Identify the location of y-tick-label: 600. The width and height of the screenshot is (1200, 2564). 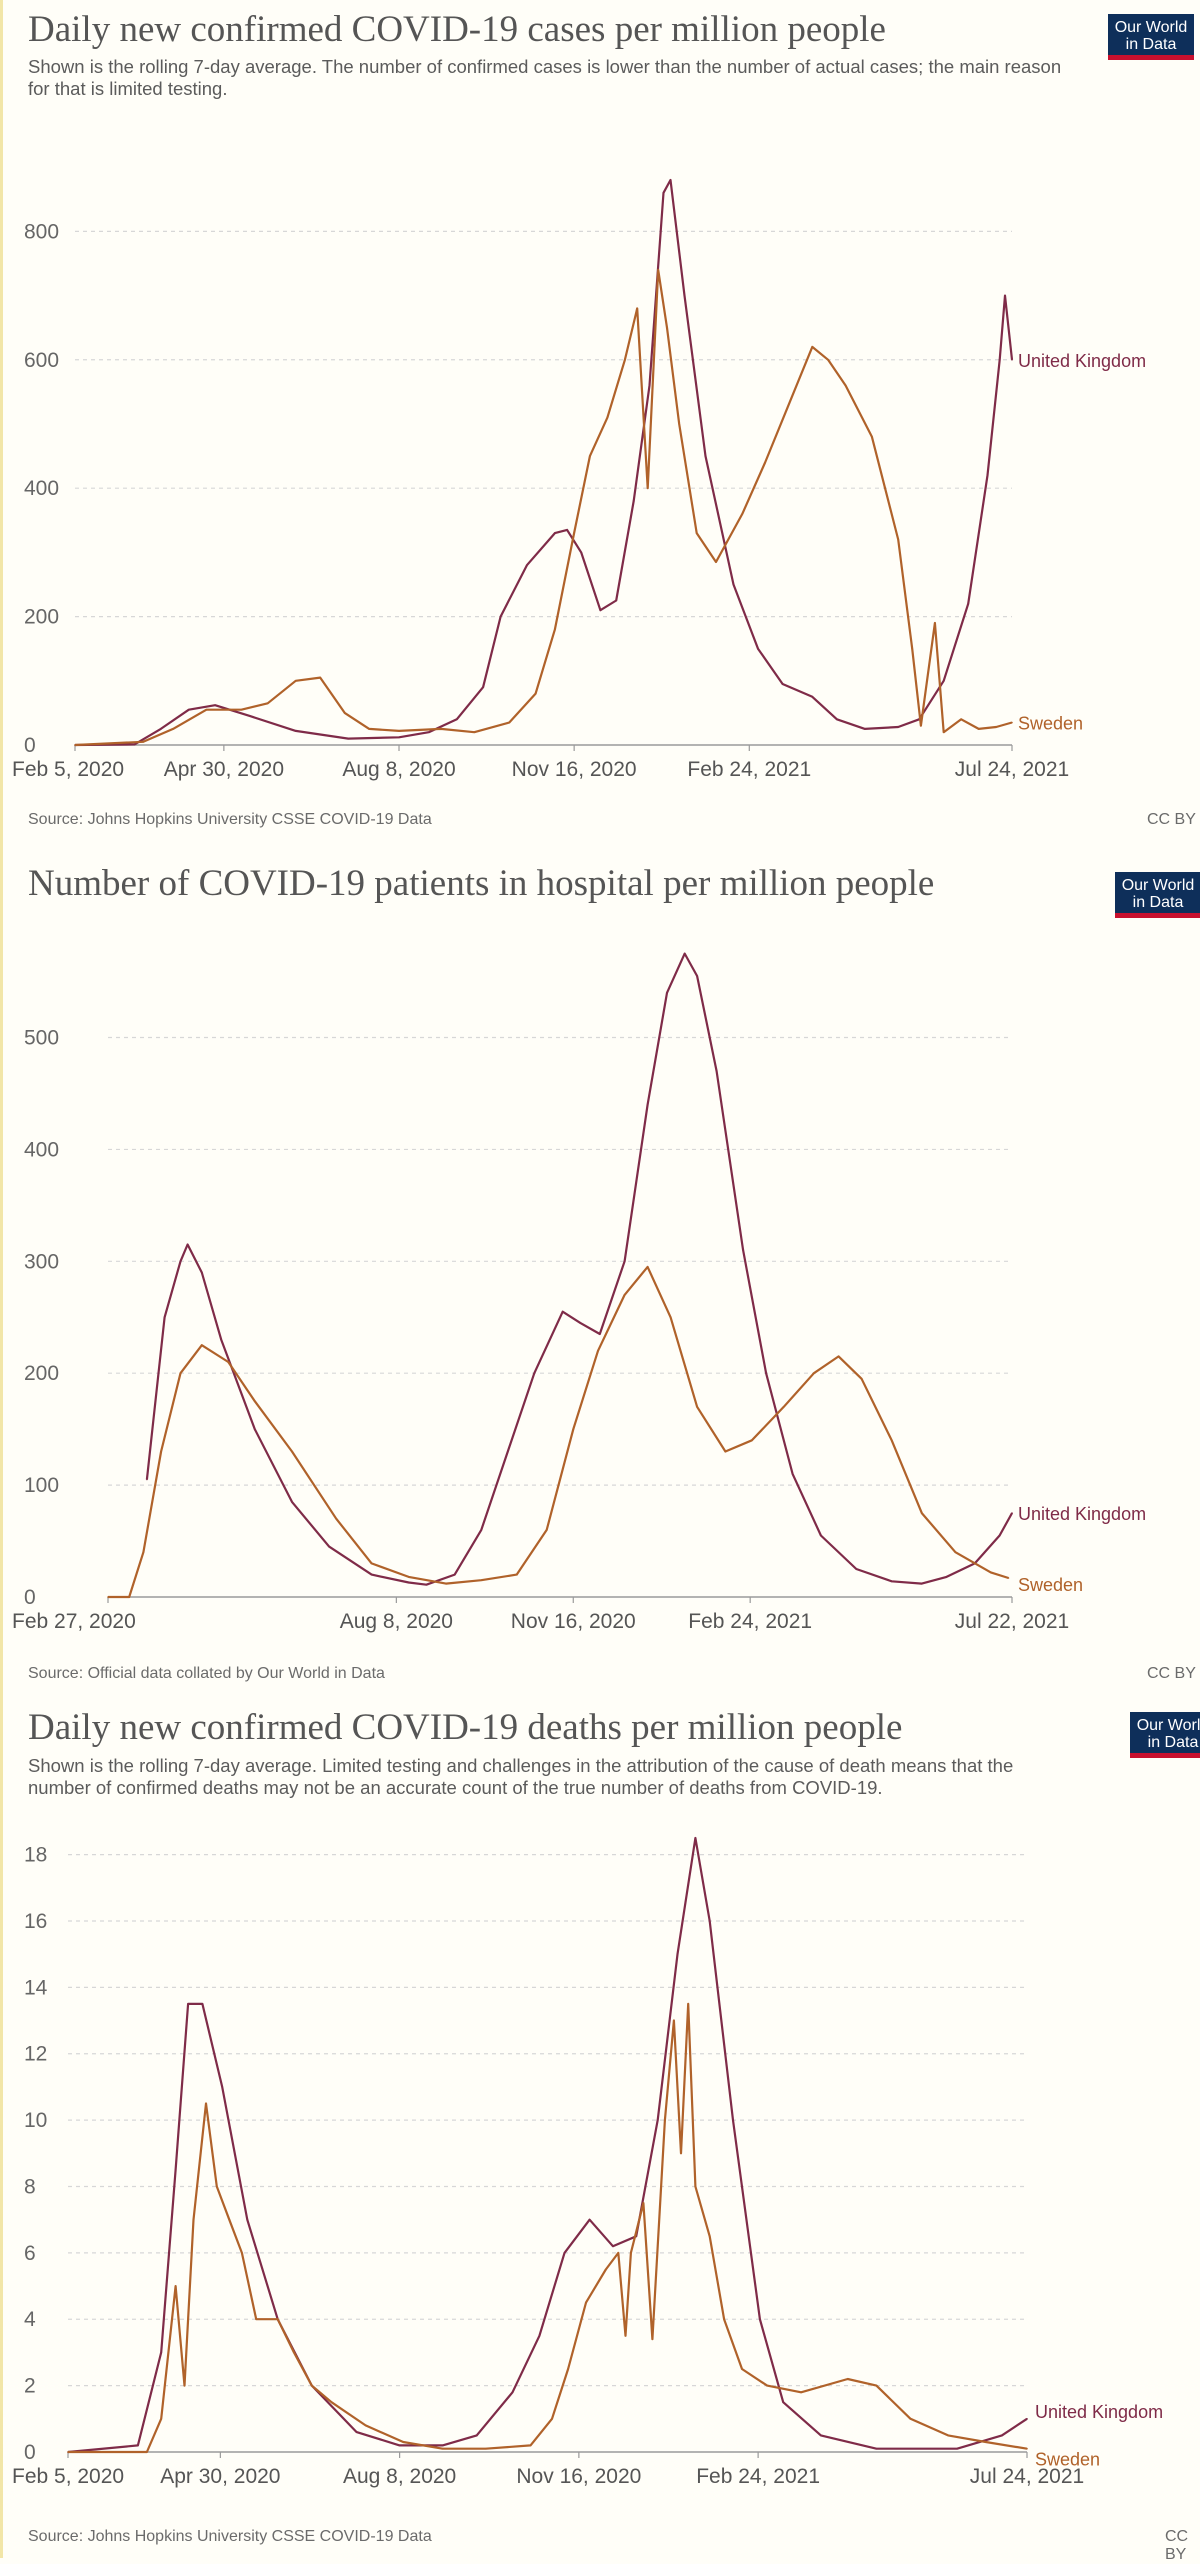
(41, 360).